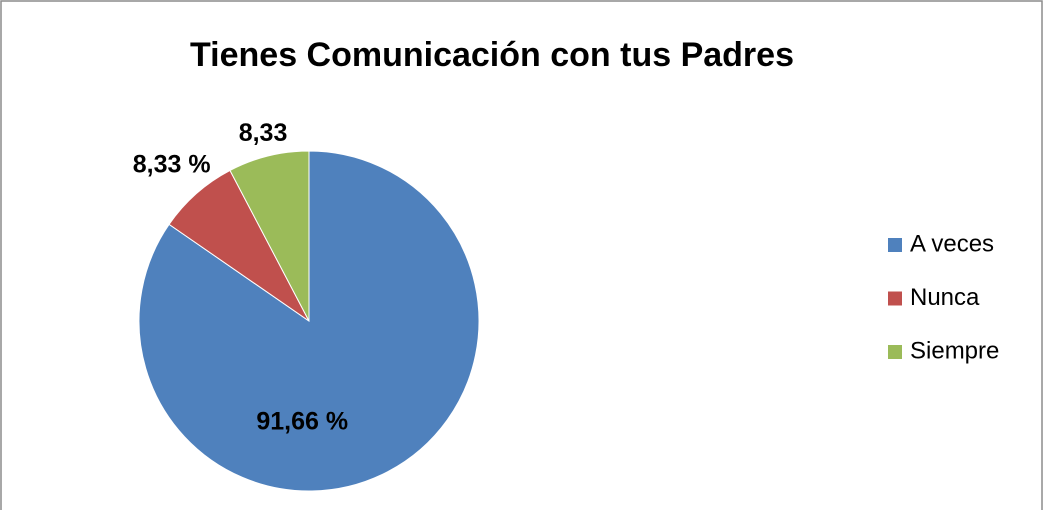  I want to click on chart-title: Tienes Comunicación con tus Padres, so click(492, 55).